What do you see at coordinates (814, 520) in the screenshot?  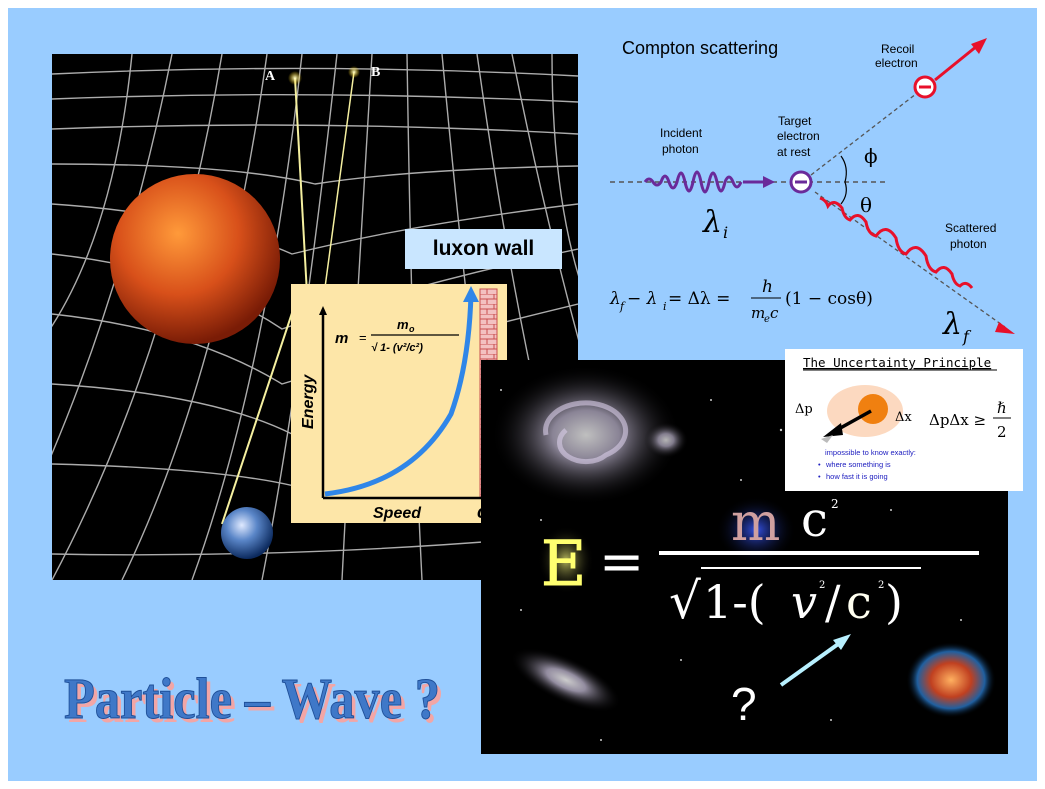 I see `equation-c-top: c` at bounding box center [814, 520].